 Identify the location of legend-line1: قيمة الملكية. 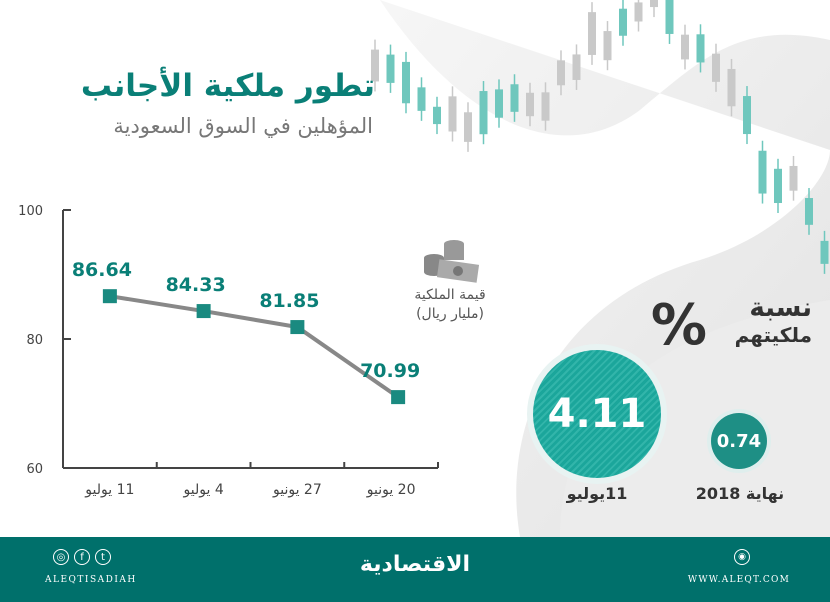
(450, 295).